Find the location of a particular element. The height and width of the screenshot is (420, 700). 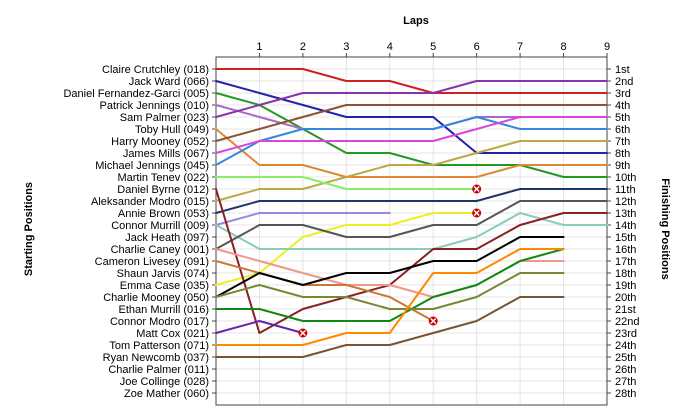

finishing-position-label: 15th is located at coordinates (625, 238).